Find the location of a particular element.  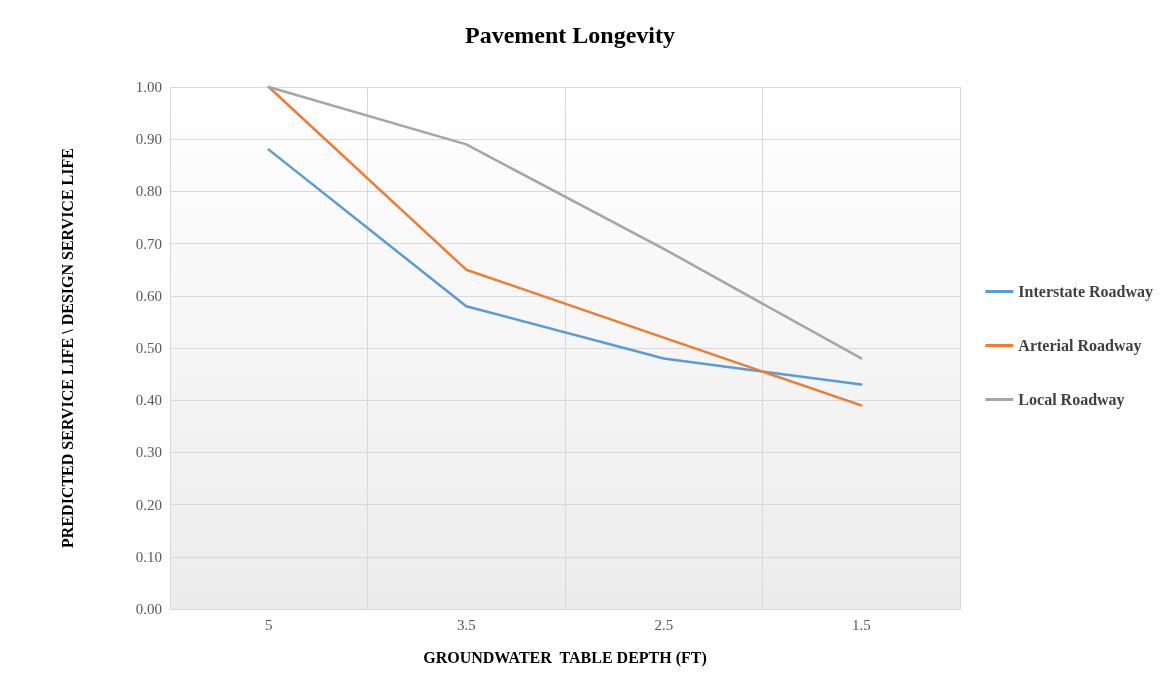

y-tick-label: 0.00 is located at coordinates (148, 609).